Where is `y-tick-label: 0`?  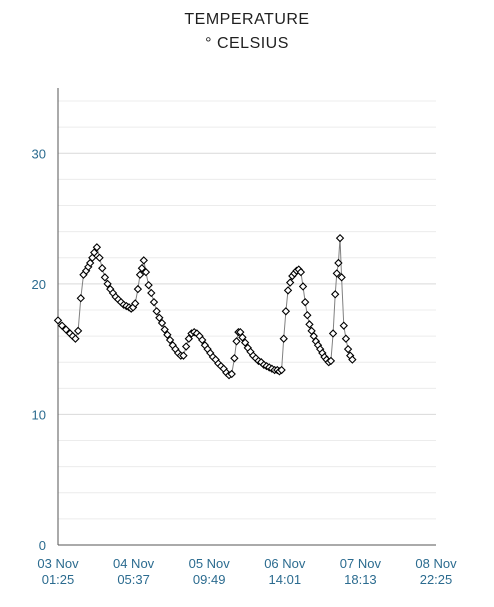
y-tick-label: 0 is located at coordinates (42, 545).